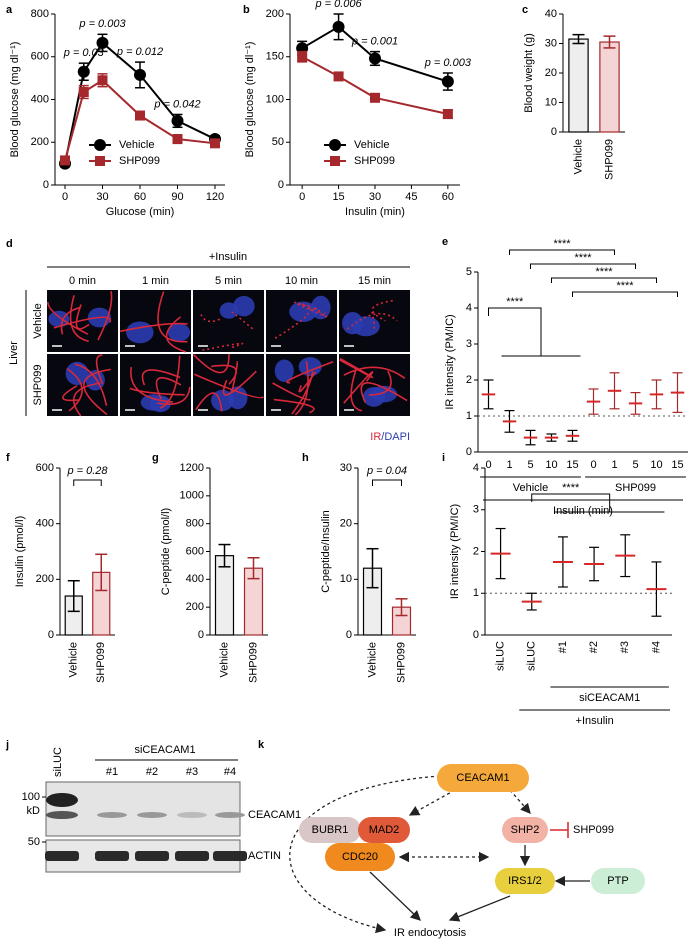 The image size is (695, 945). What do you see at coordinates (192, 468) in the screenshot?
I see `y-tick-label: 1200` at bounding box center [192, 468].